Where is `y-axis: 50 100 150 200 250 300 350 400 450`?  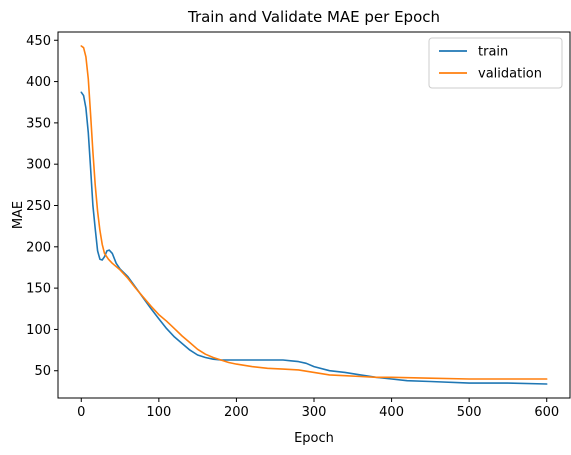
y-axis: 50 100 150 200 250 300 350 400 450 is located at coordinates (42, 206).